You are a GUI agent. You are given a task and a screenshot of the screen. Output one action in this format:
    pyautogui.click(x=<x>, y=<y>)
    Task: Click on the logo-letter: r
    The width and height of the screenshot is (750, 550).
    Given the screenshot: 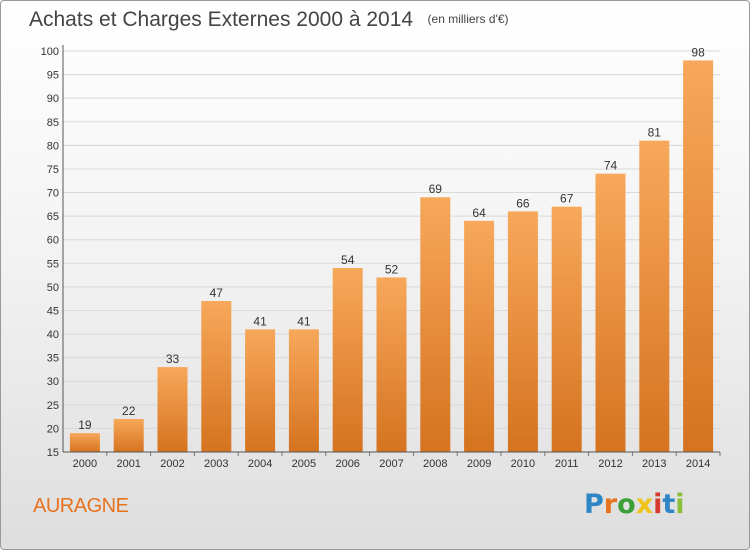 What is the action you would take?
    pyautogui.click(x=610, y=504)
    